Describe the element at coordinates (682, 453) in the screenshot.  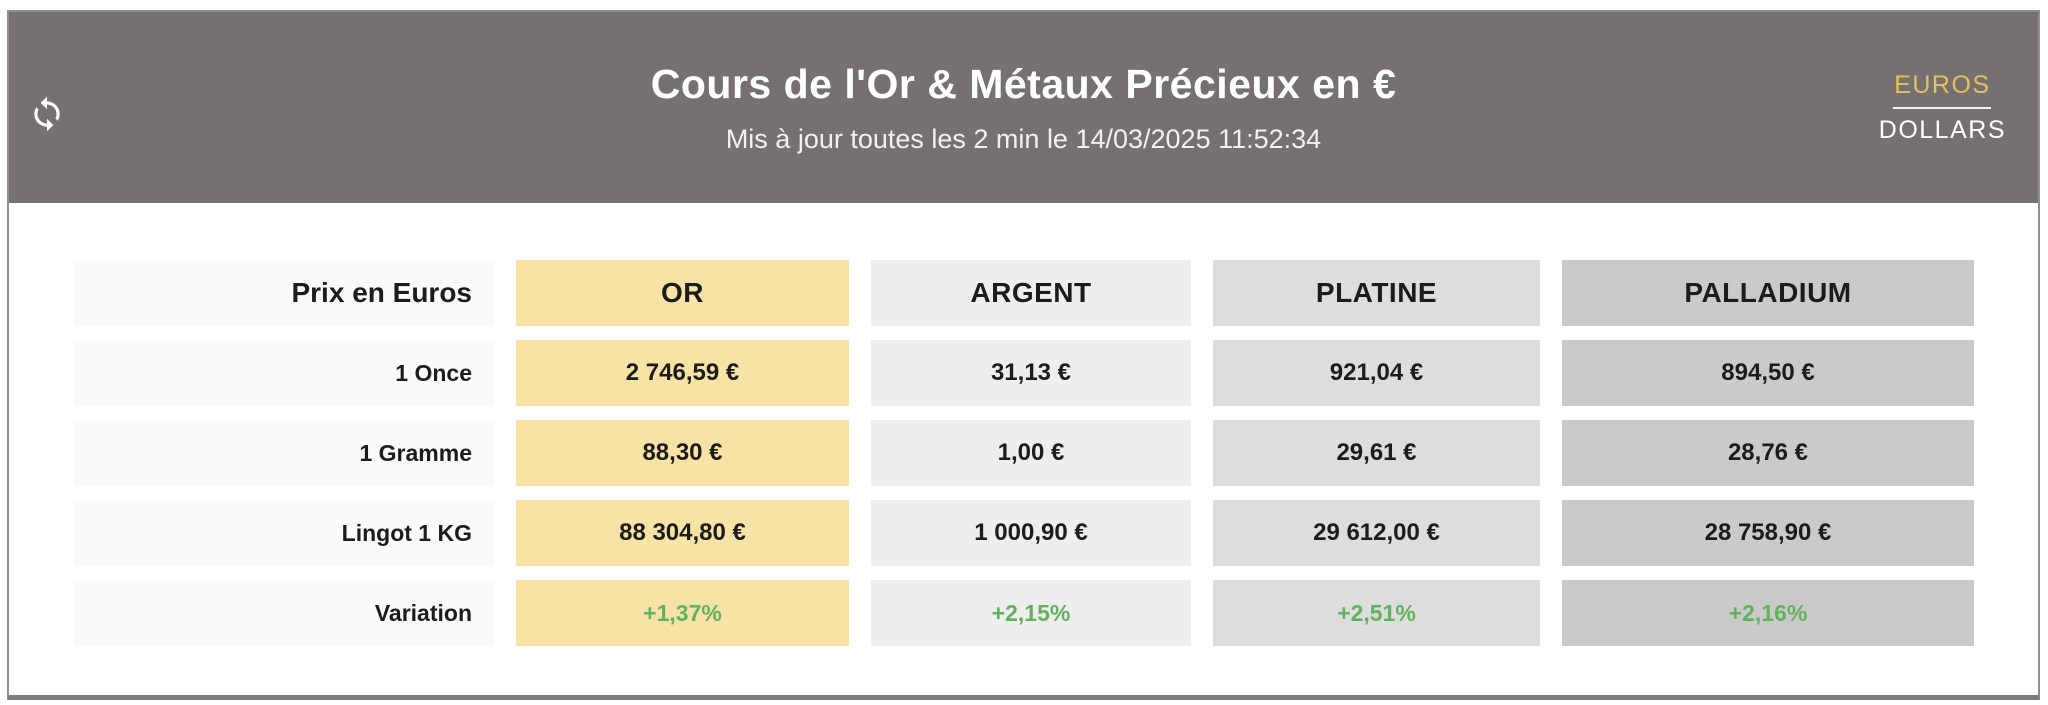
I see `value-1-gramme-or: 88,30 €` at that location.